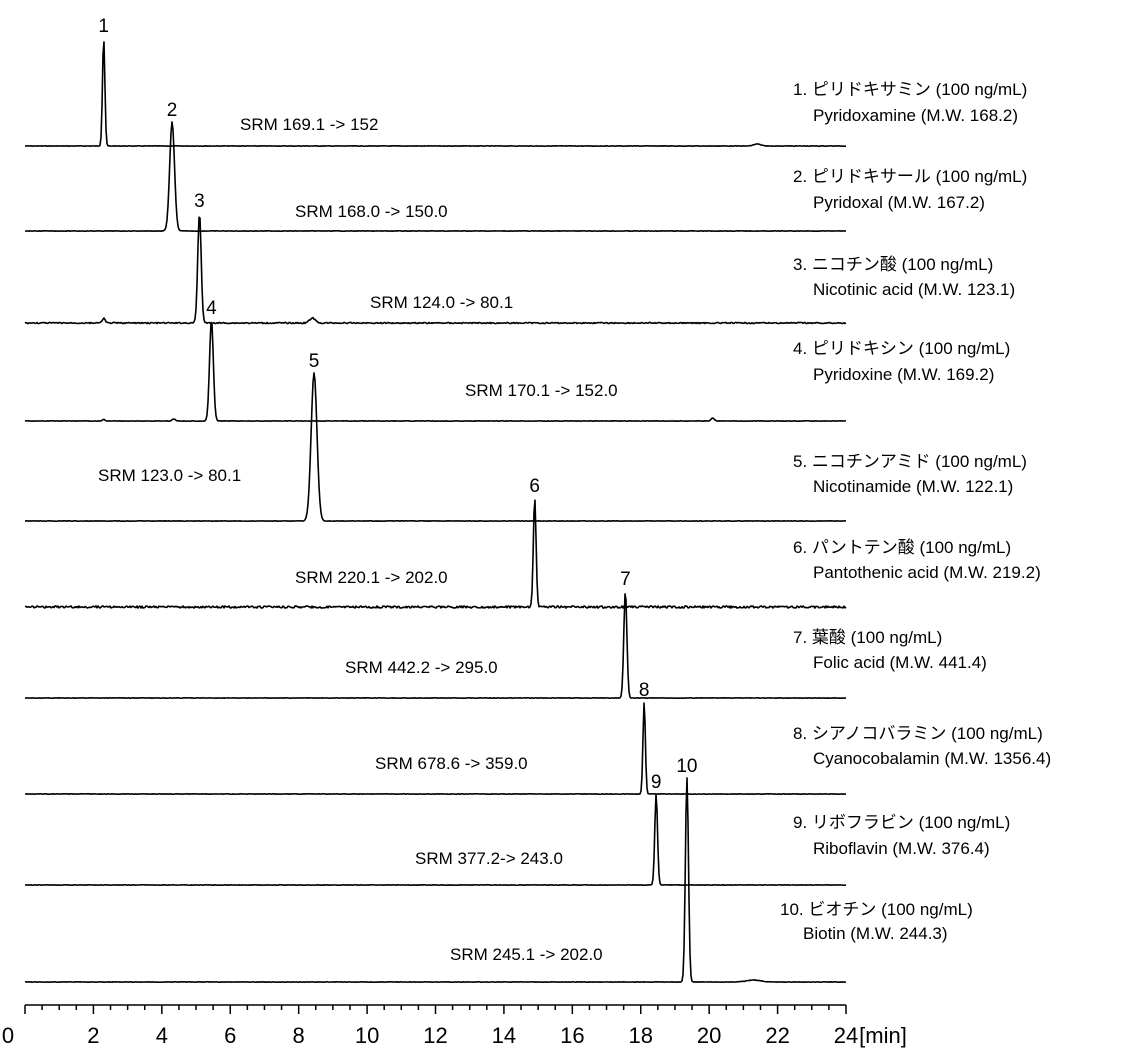 The height and width of the screenshot is (1054, 1125). Describe the element at coordinates (899, 202) in the screenshot. I see `legend-en-2: Pyridoxal (M.W. 167.2)` at that location.